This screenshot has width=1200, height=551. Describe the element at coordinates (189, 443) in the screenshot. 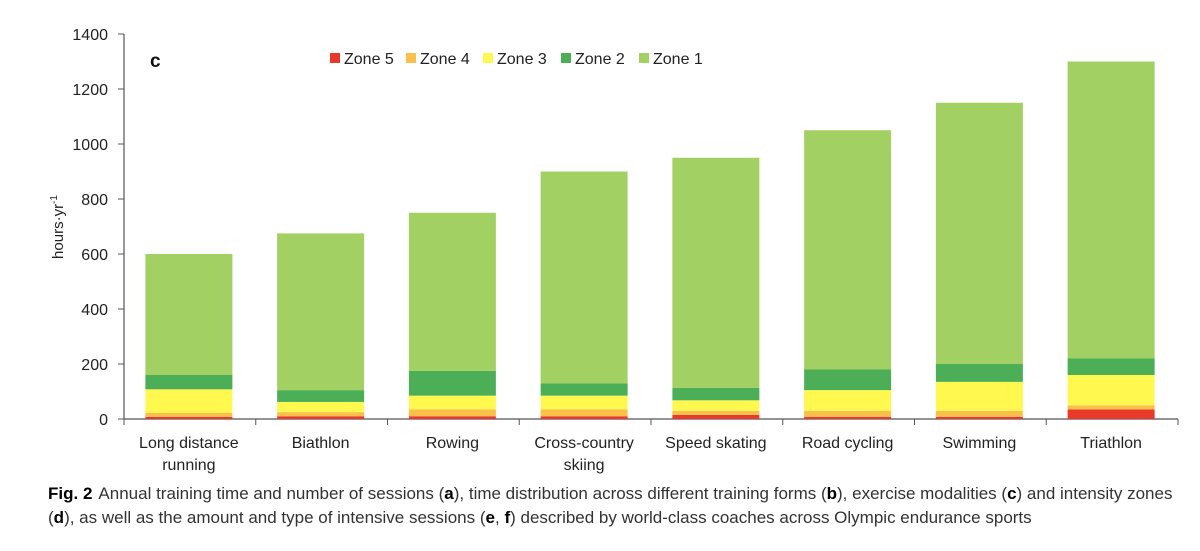

I see `x-tick-label-line: Long distance` at that location.